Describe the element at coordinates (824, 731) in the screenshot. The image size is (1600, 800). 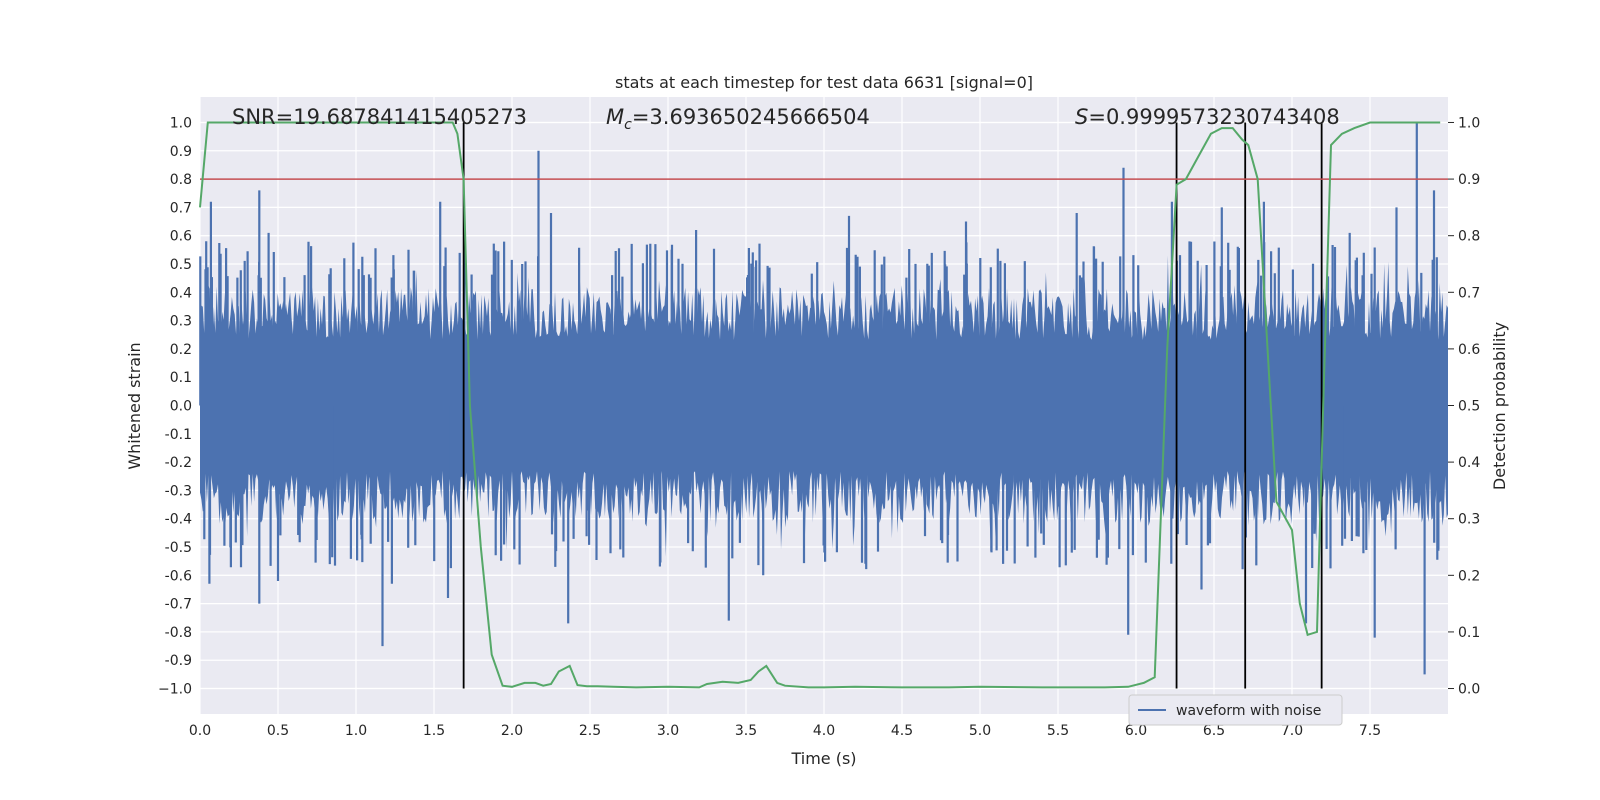
I see `x-tick-label-8: 4.0` at that location.